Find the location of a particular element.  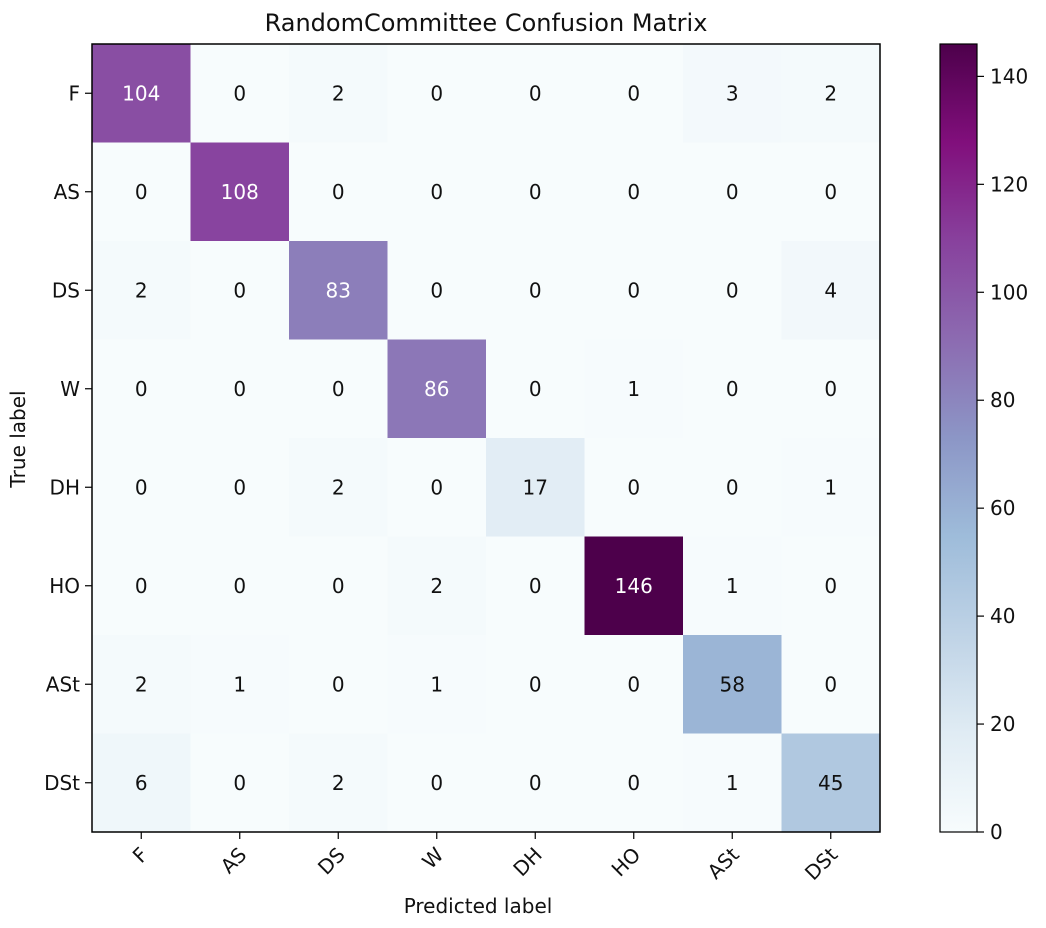

cell-value-ds-ds: 83 is located at coordinates (338, 290).